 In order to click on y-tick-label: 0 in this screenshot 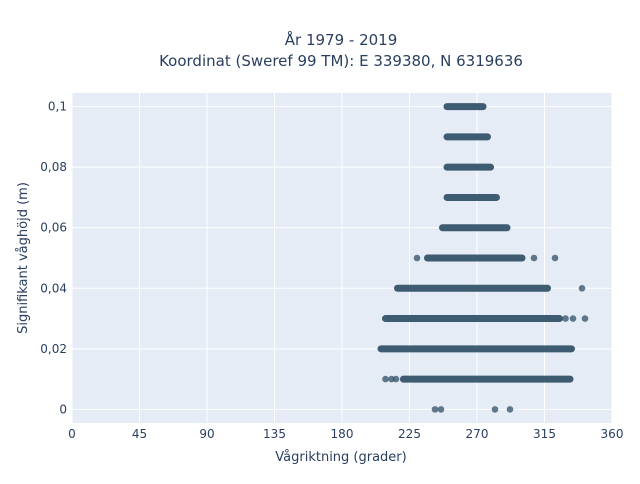, I will do `click(63, 409)`.